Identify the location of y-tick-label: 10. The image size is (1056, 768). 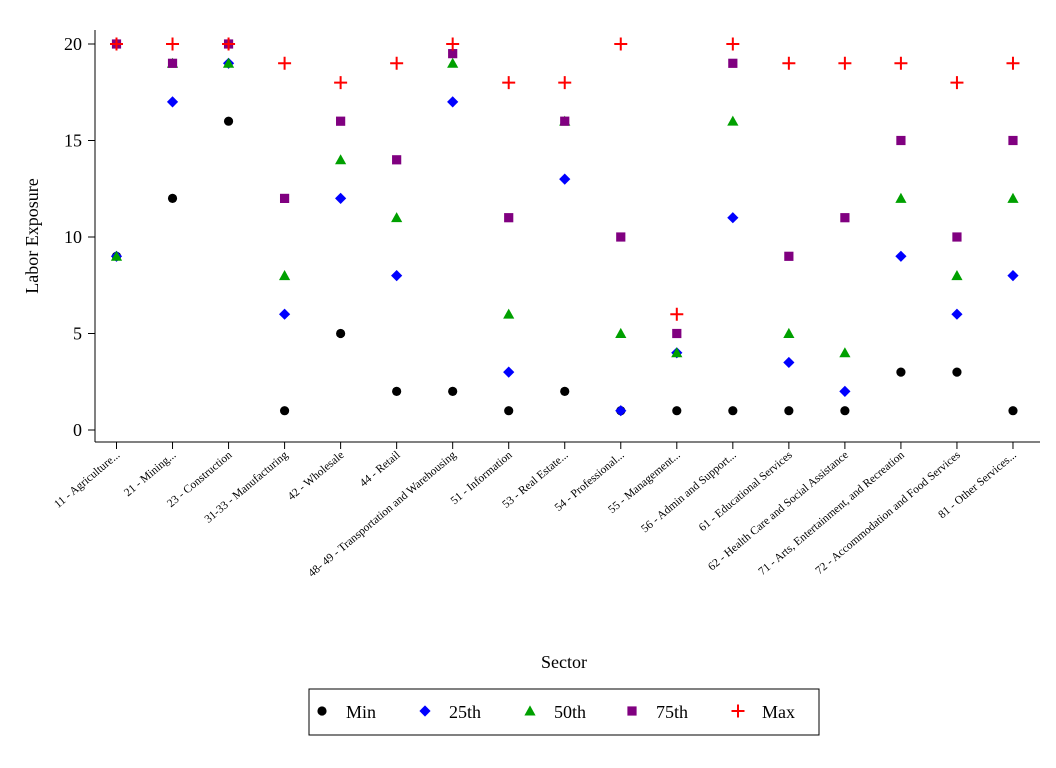
(73, 237).